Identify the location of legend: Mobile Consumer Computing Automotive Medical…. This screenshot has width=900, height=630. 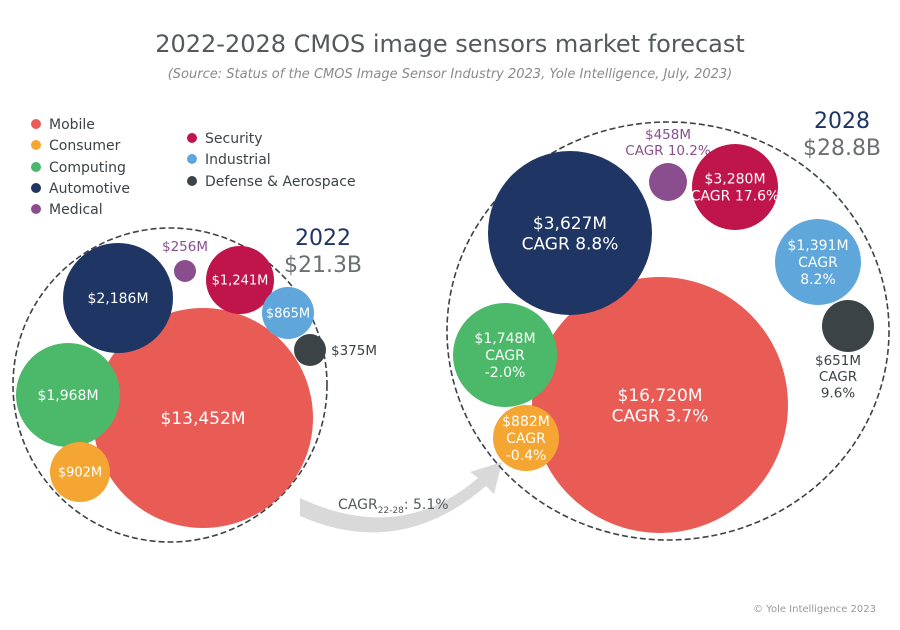
(193, 167).